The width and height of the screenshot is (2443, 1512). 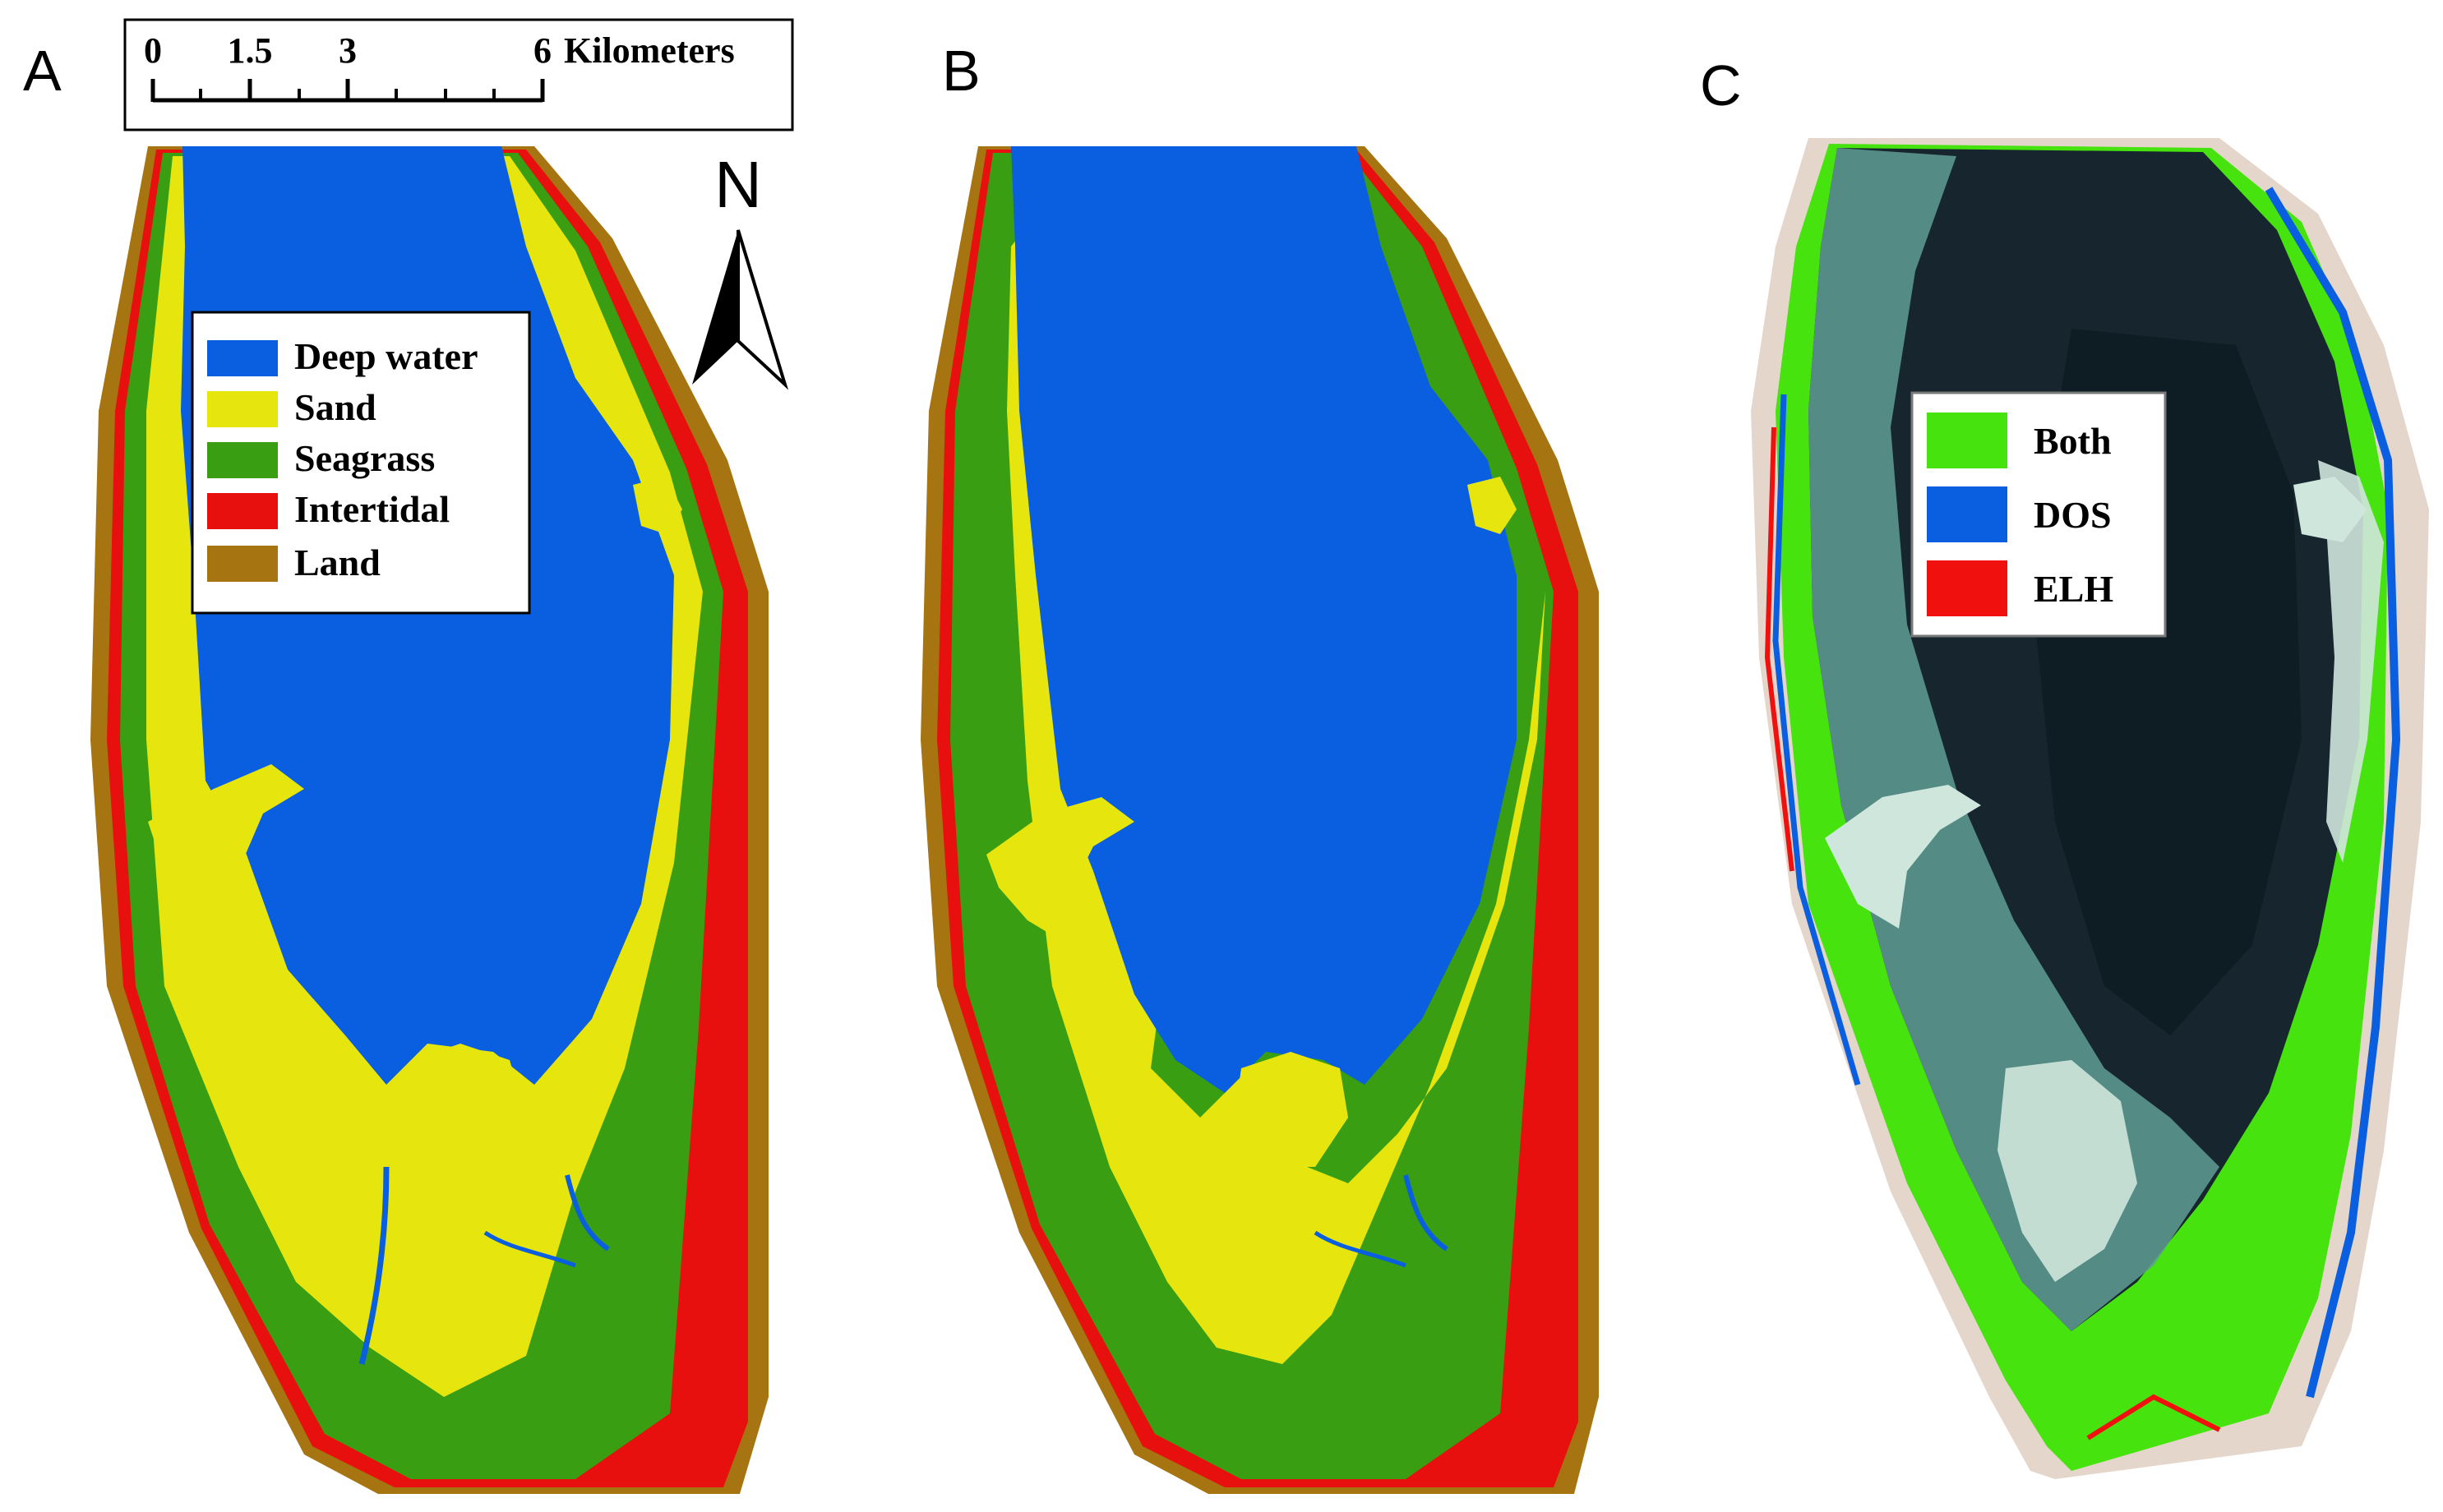 I want to click on legend-classes: Deep water Sand Seagrass Intertidal Land, so click(x=361, y=463).